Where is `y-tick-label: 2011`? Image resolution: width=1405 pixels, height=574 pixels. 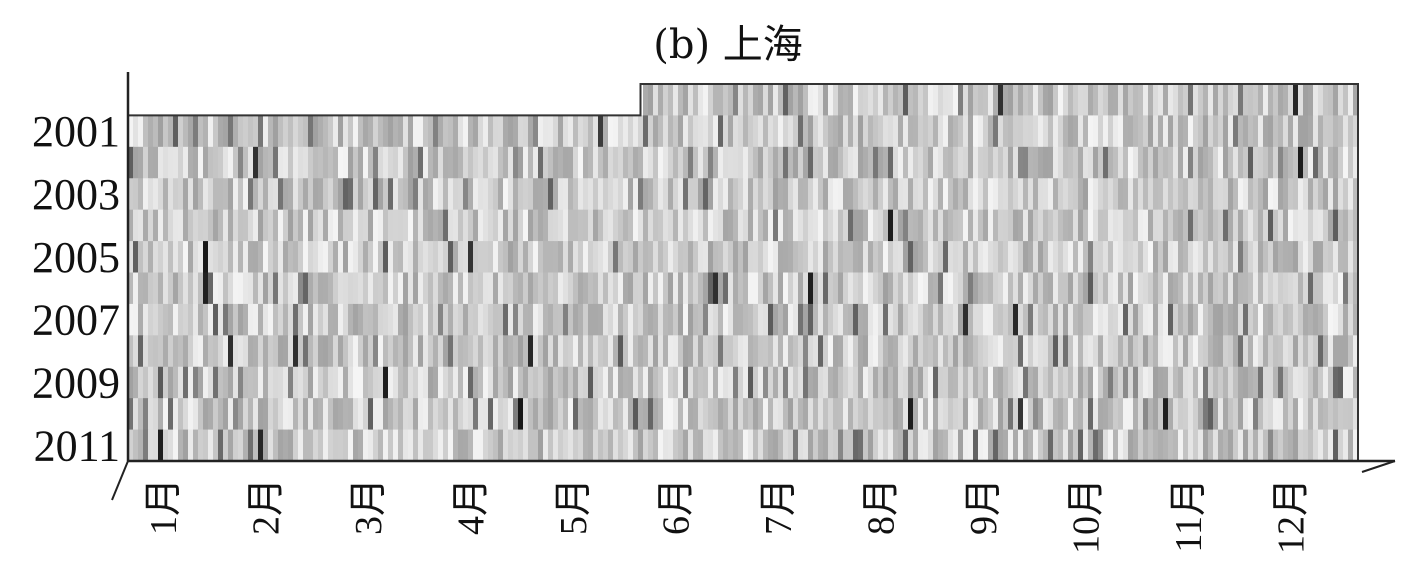
y-tick-label: 2011 is located at coordinates (77, 445).